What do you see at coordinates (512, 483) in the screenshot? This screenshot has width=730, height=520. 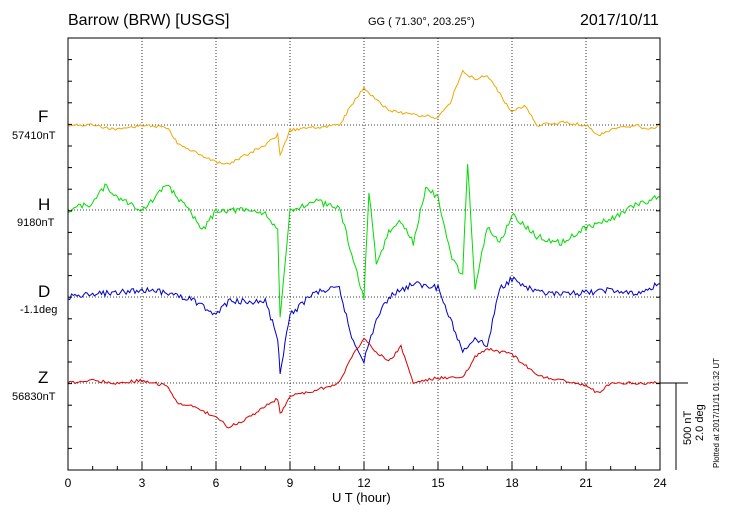 I see `x-tick-label: 18` at bounding box center [512, 483].